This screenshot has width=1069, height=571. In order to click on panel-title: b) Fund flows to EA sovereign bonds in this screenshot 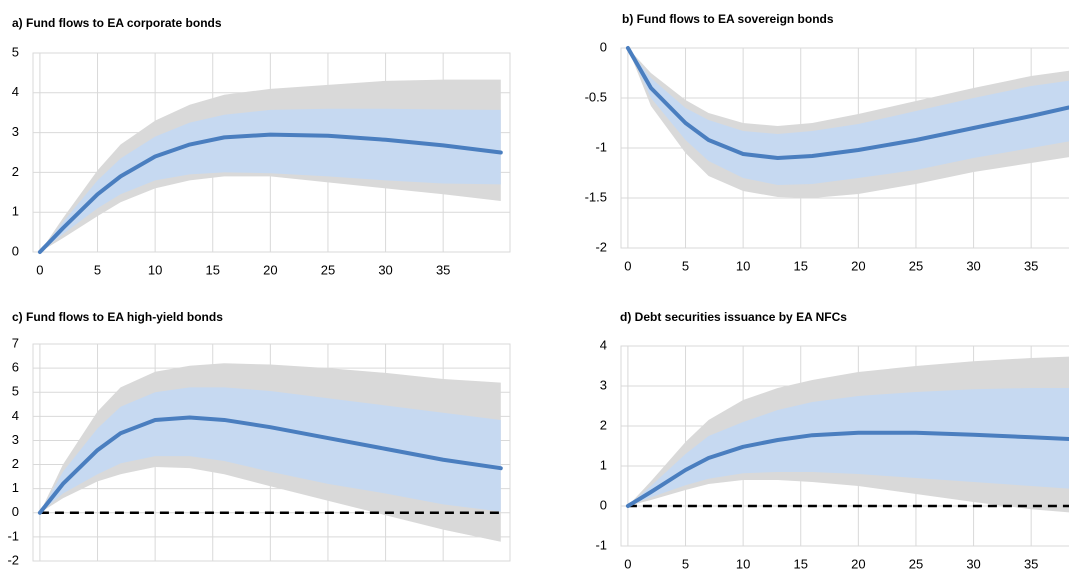, I will do `click(728, 19)`.